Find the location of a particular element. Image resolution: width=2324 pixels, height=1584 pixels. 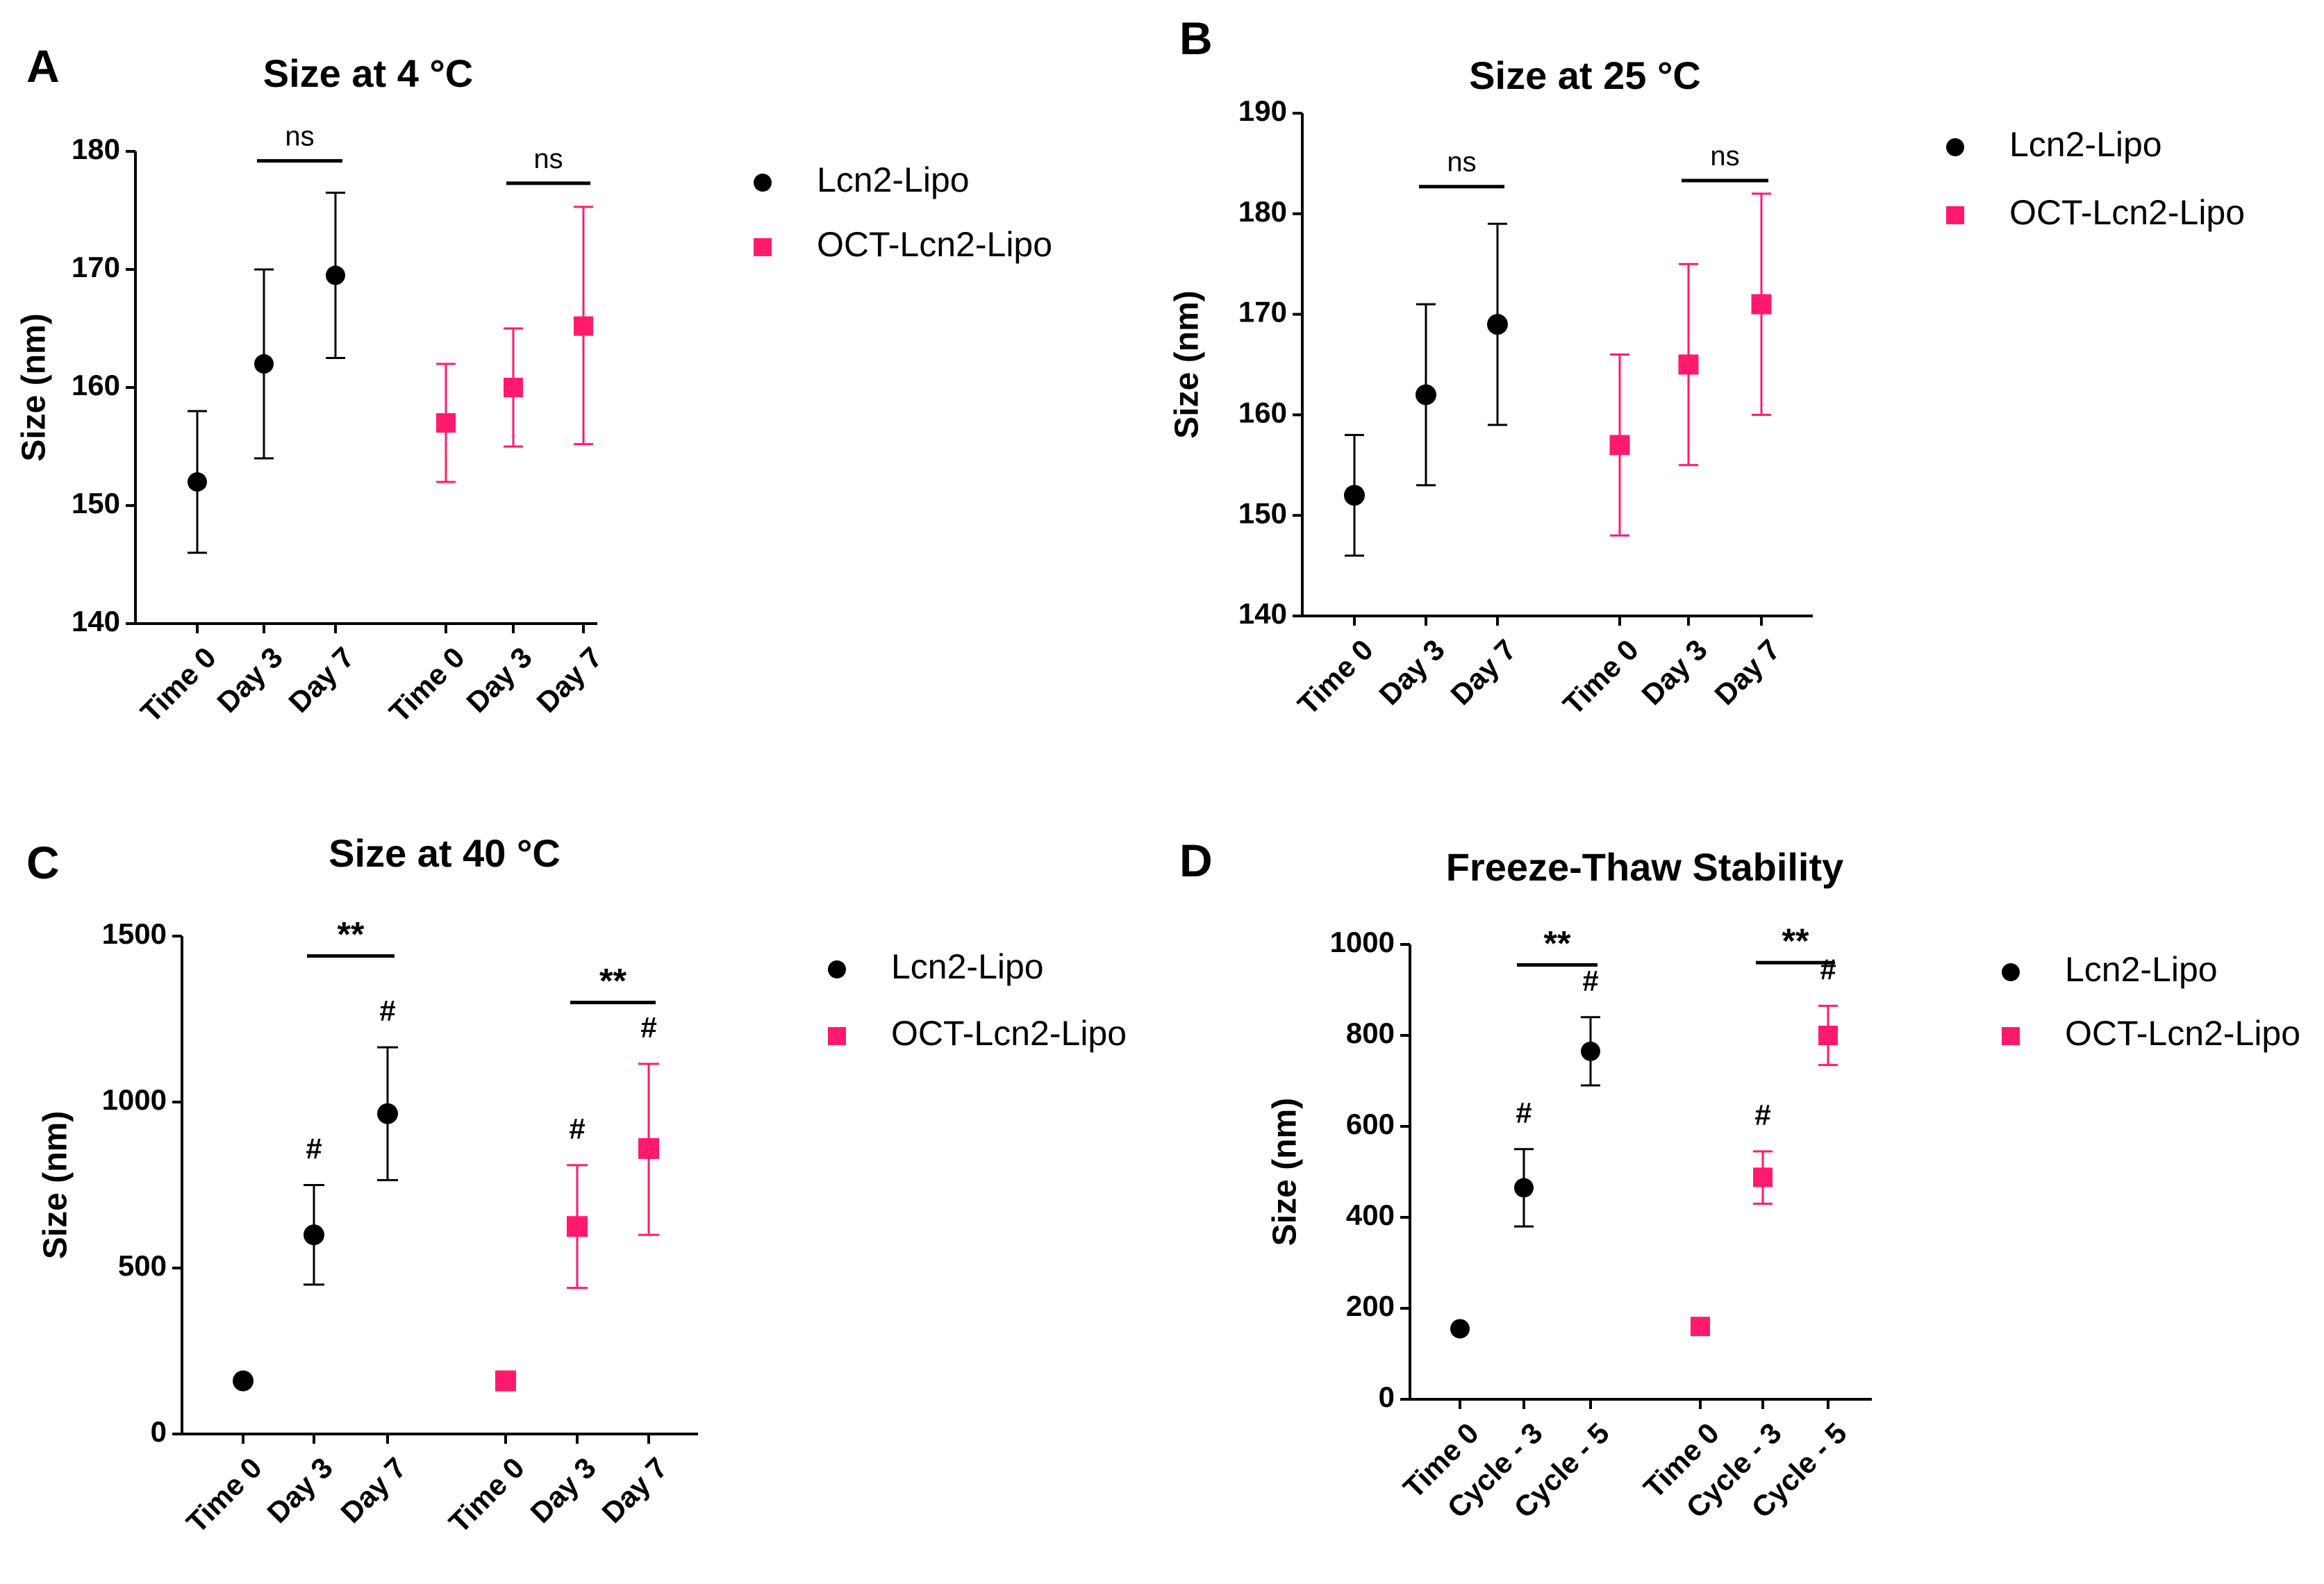

y-tick-label: 400 is located at coordinates (1370, 1215).